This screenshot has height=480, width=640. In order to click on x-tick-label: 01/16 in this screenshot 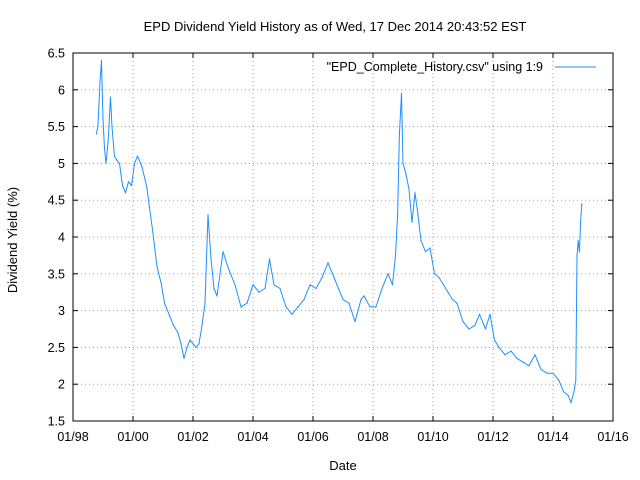, I will do `click(612, 437)`.